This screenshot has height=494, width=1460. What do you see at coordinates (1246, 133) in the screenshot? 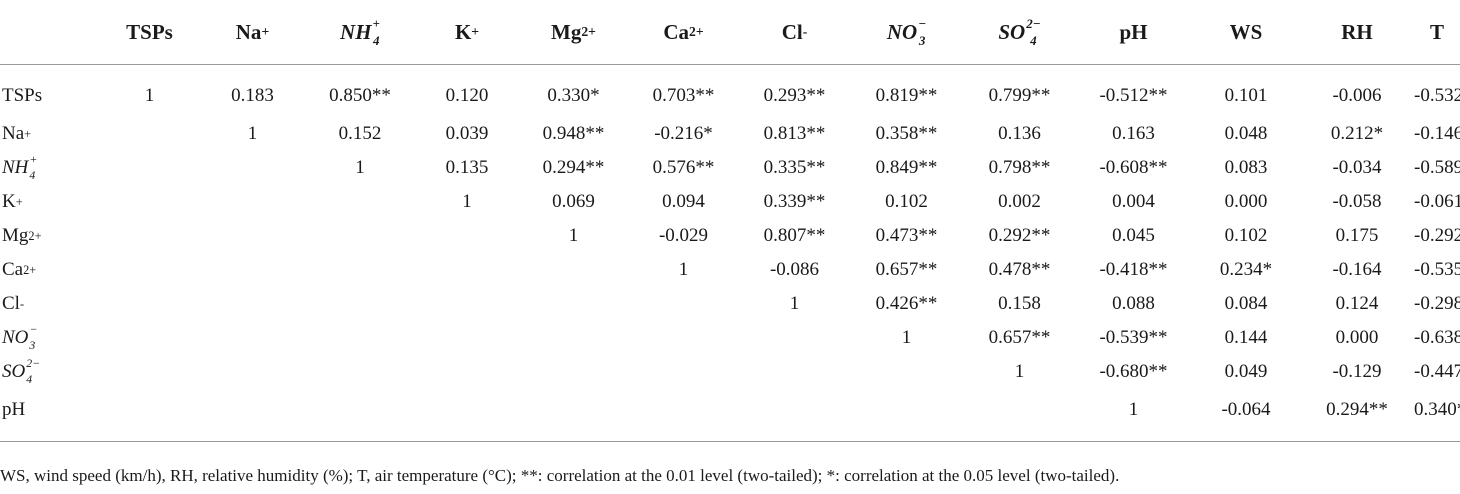
I see `table-cell: 0.048` at bounding box center [1246, 133].